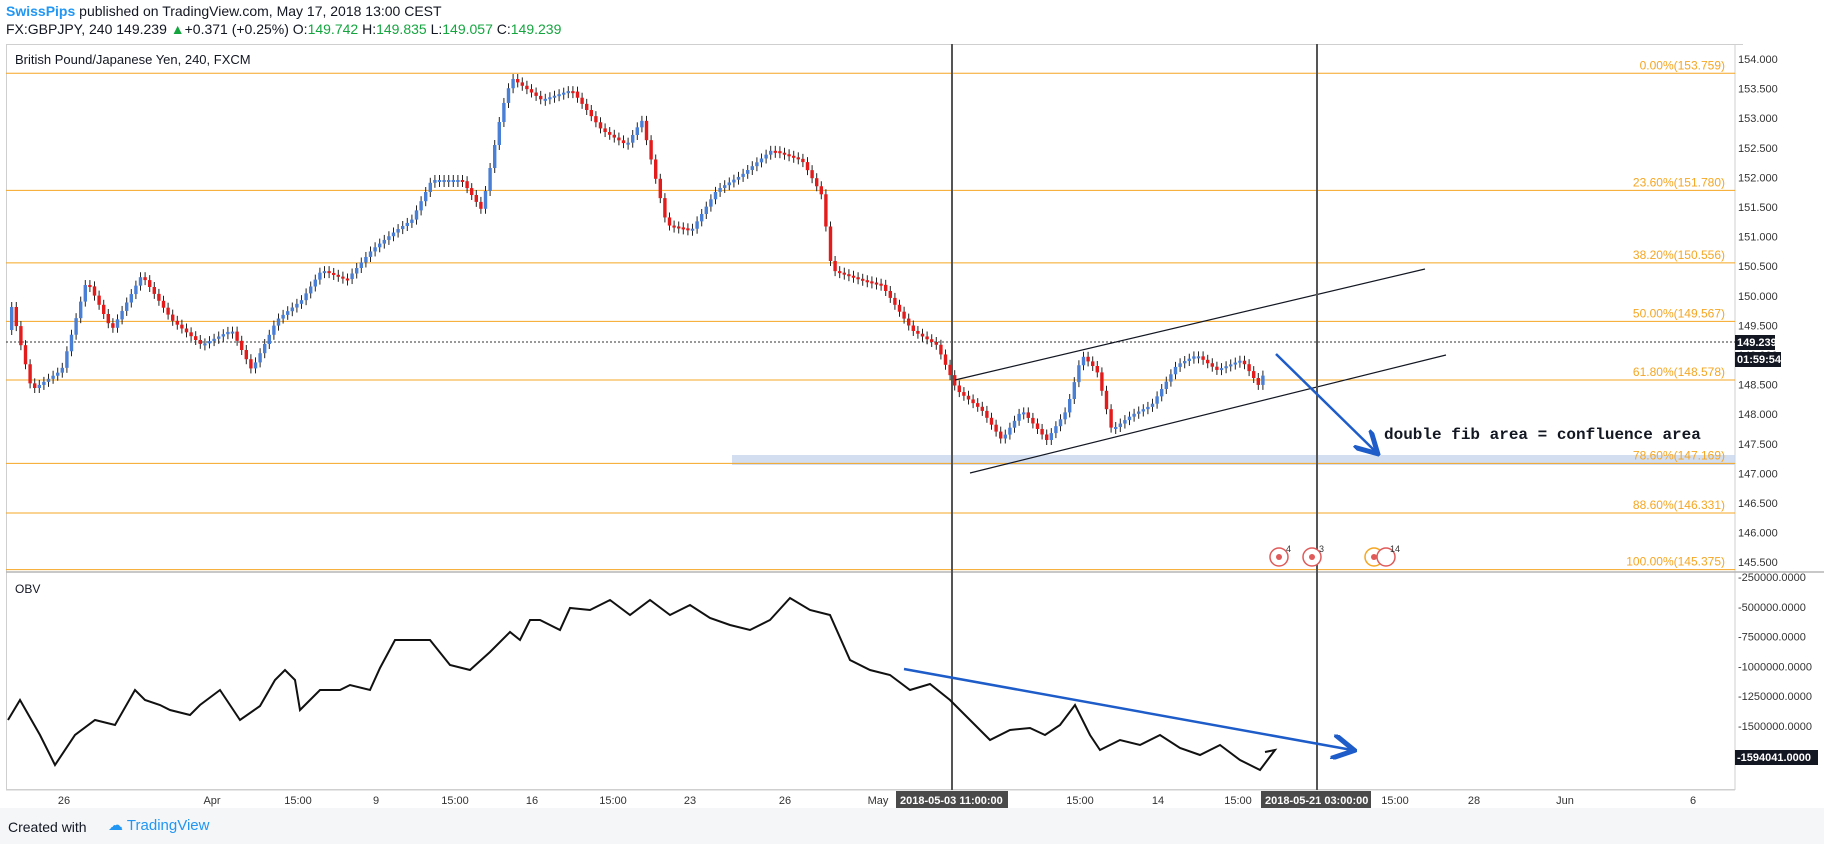  Describe the element at coordinates (300, 29) in the screenshot. I see `open-label: O:` at that location.